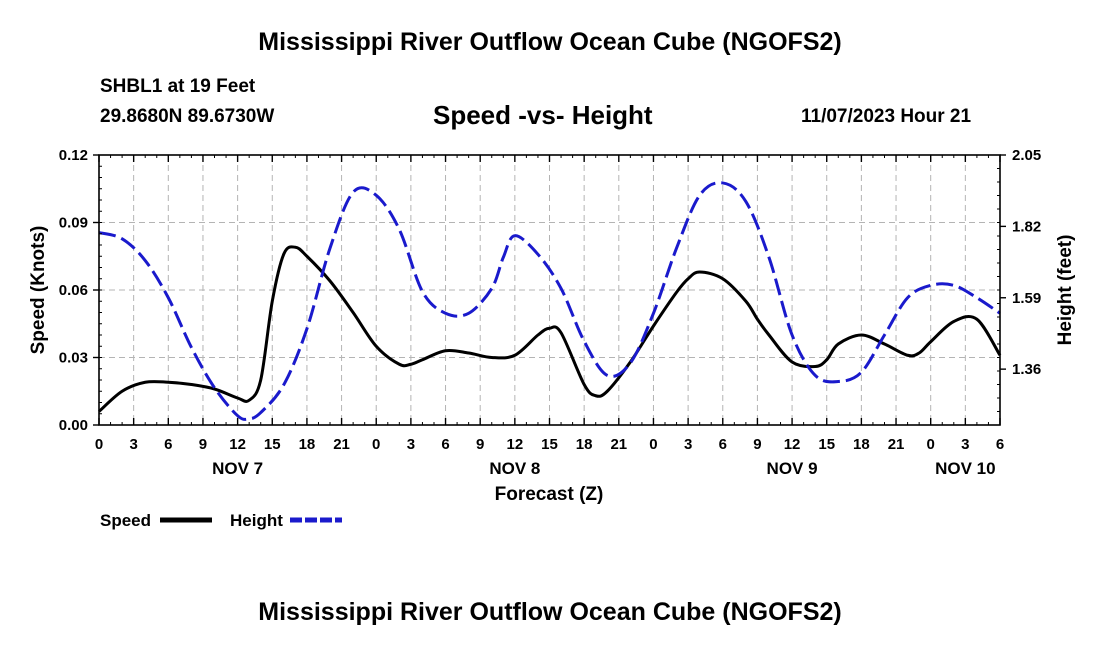 The width and height of the screenshot is (1100, 650). What do you see at coordinates (543, 115) in the screenshot?
I see `chart-subtitle: Speed -vs- Height` at bounding box center [543, 115].